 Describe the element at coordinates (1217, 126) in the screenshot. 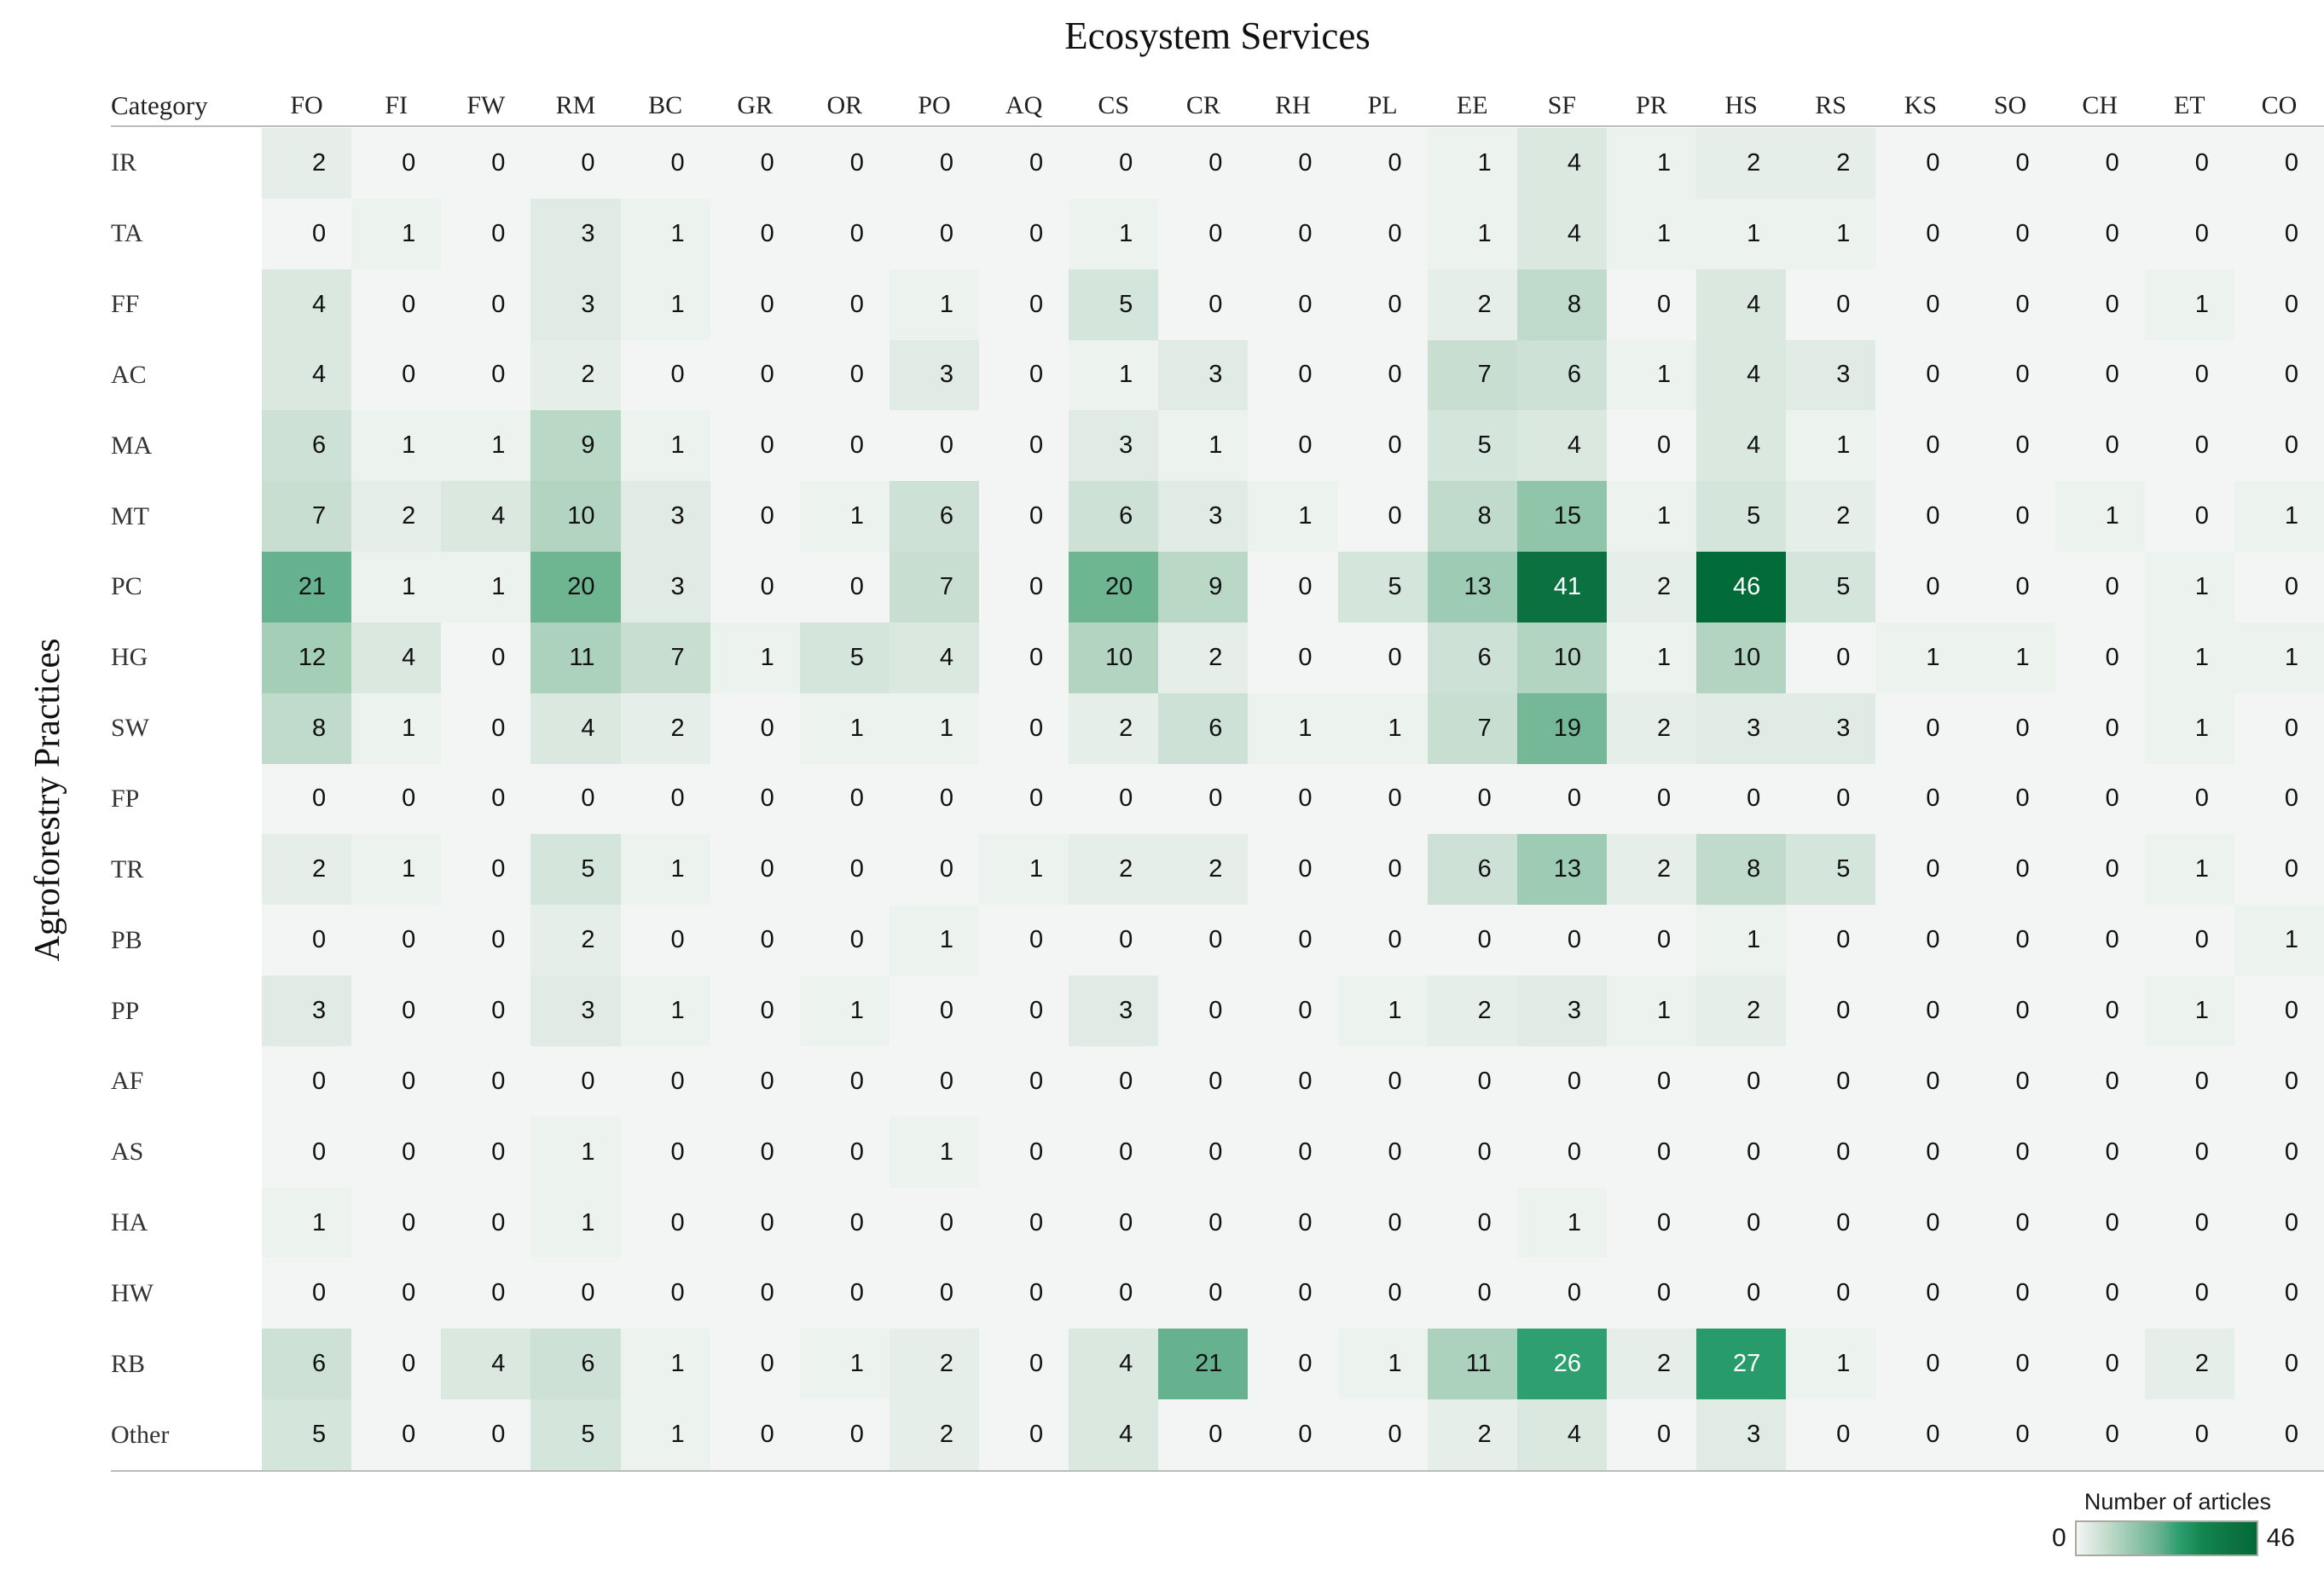

I see `header-rule` at that location.